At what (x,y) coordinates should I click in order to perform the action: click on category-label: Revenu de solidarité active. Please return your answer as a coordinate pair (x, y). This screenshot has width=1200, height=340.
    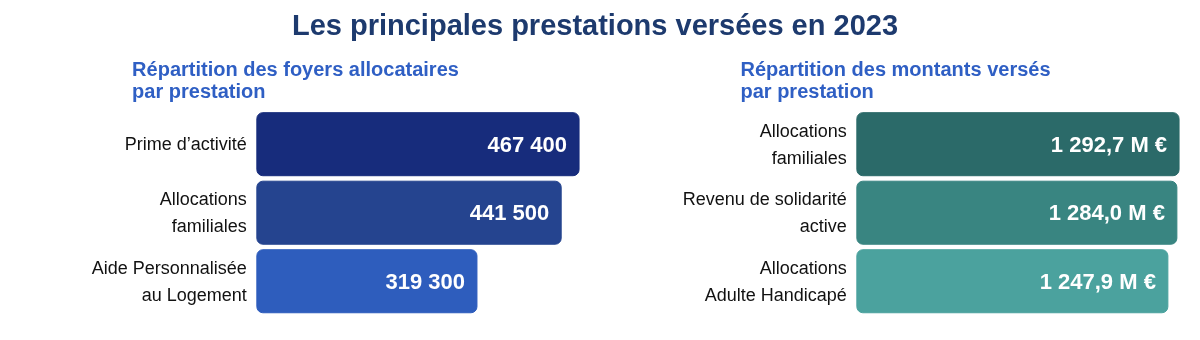
    Looking at the image, I should click on (764, 213).